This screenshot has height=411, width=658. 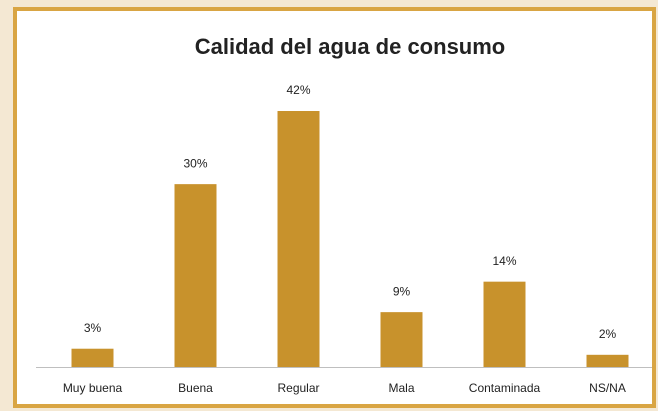 I want to click on x-tick-label: Buena, so click(x=195, y=388).